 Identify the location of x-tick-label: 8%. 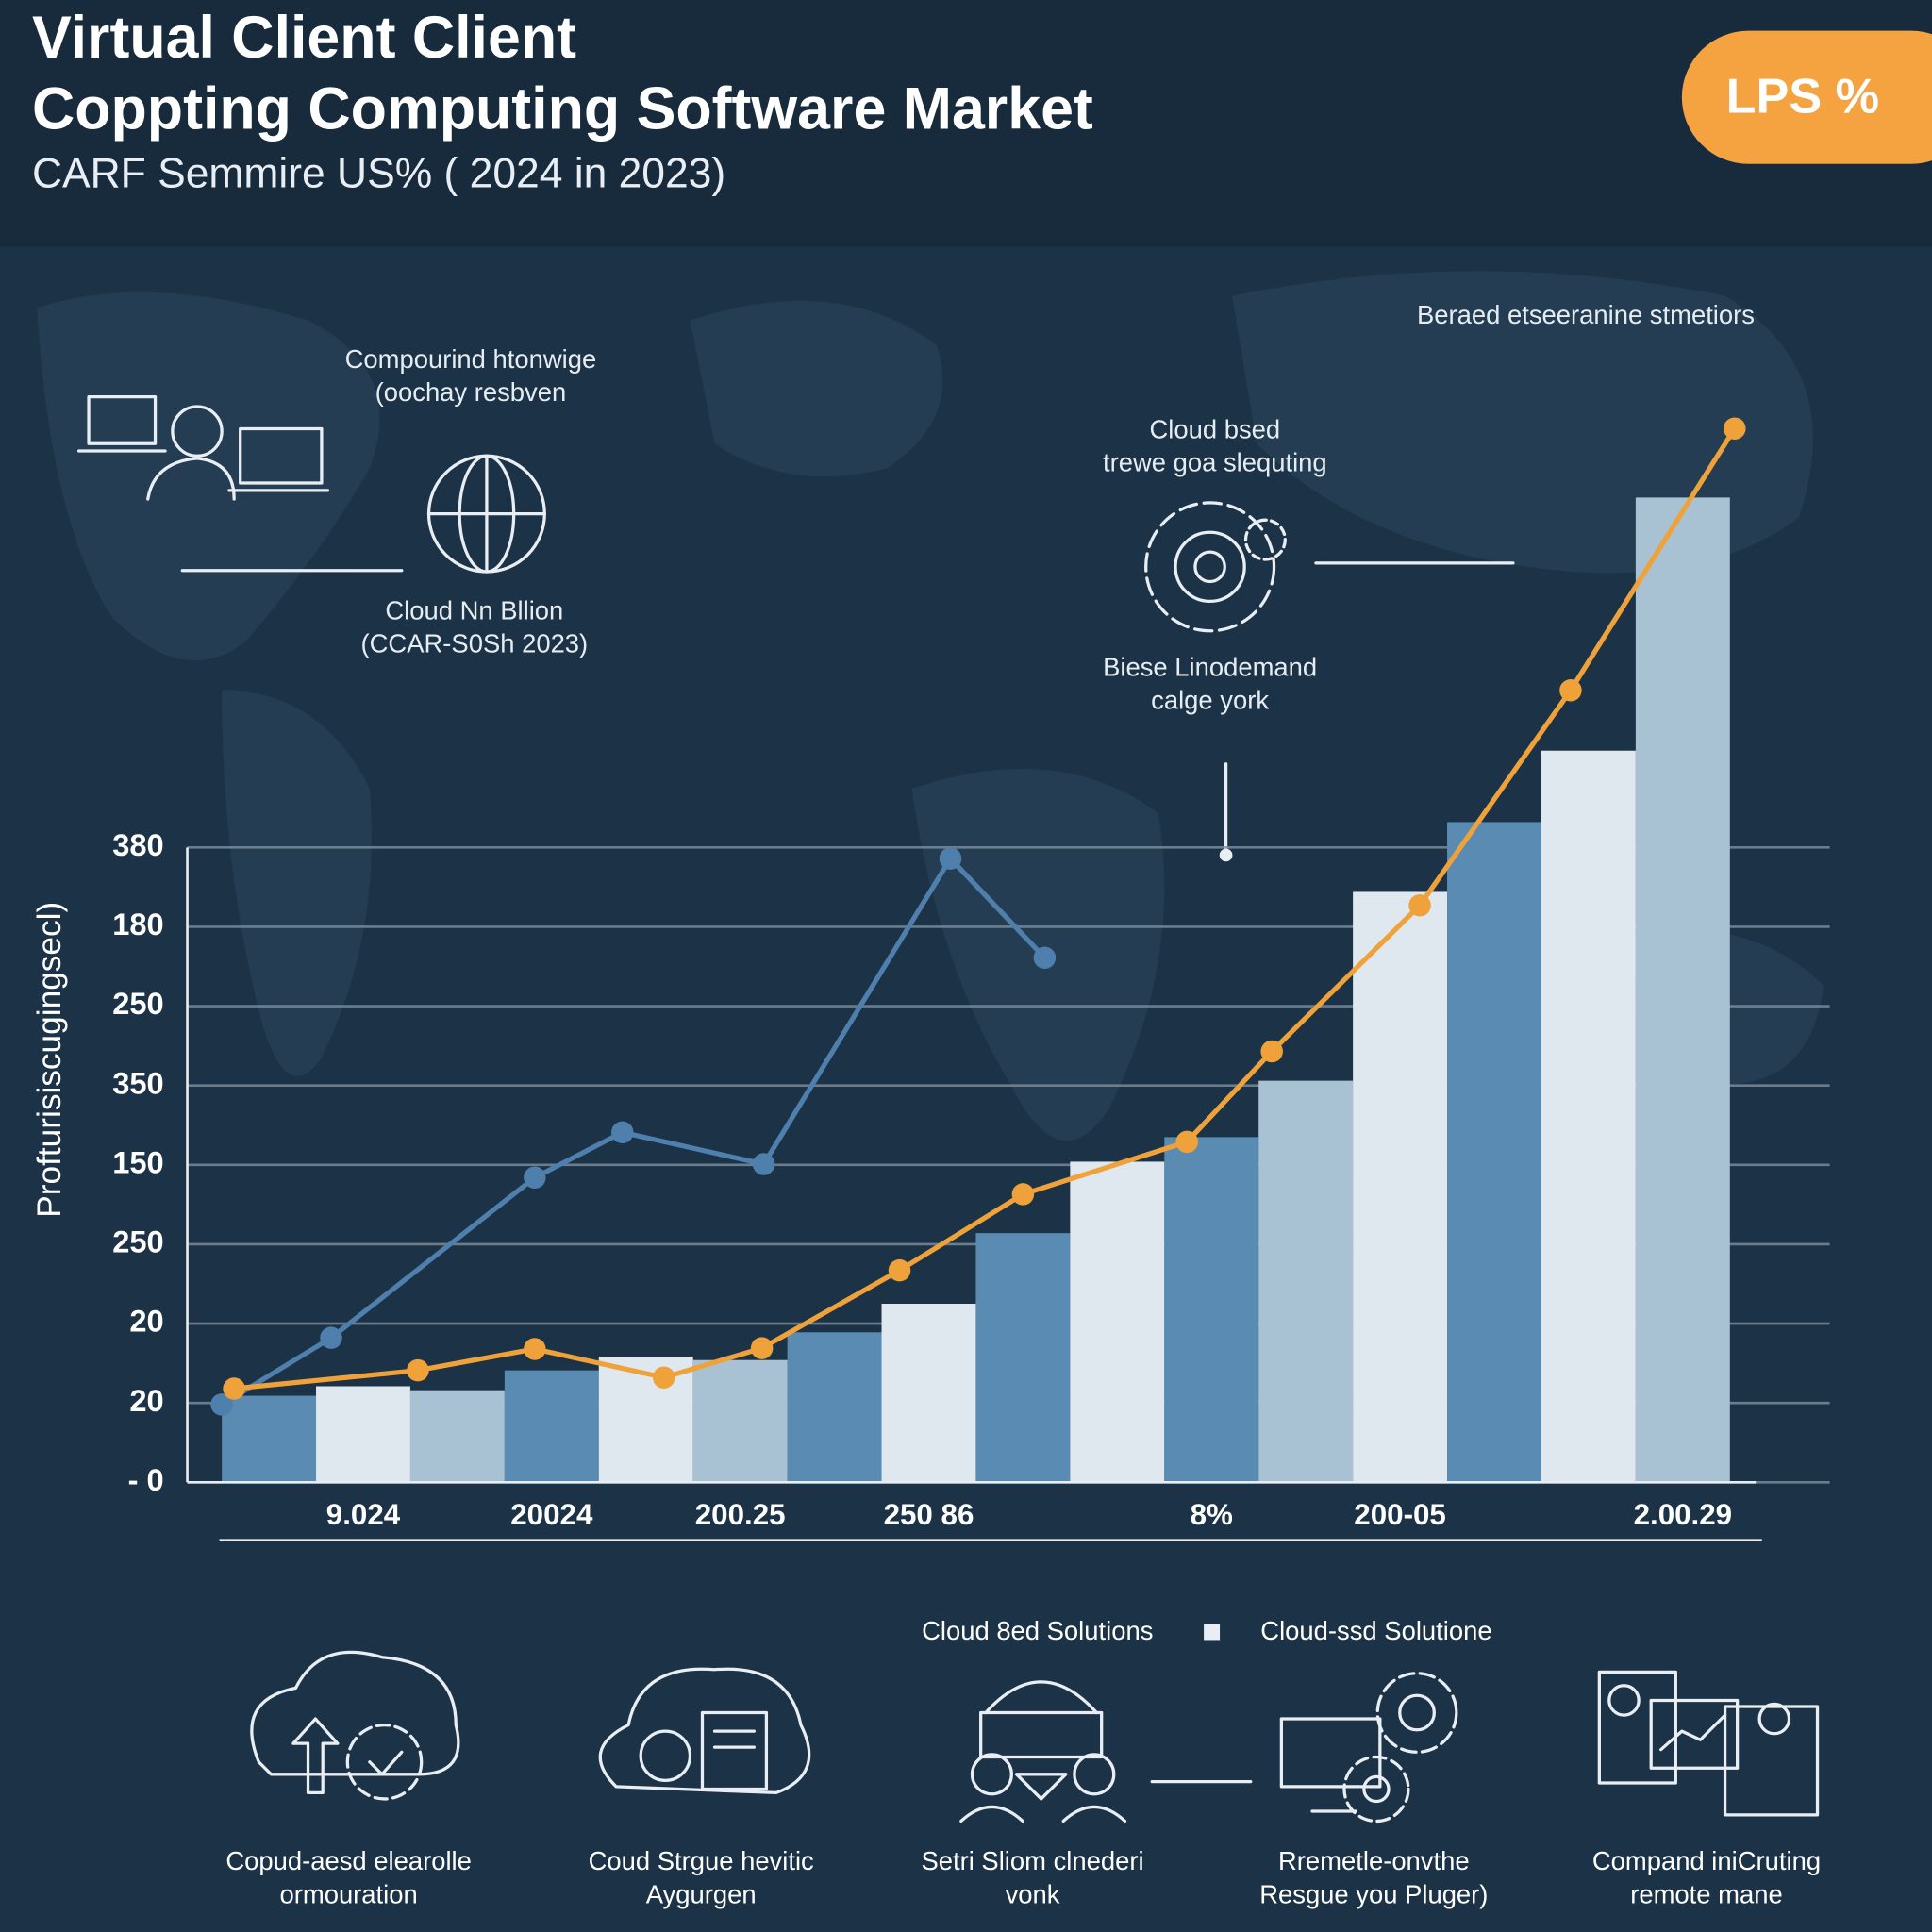
(1212, 1515).